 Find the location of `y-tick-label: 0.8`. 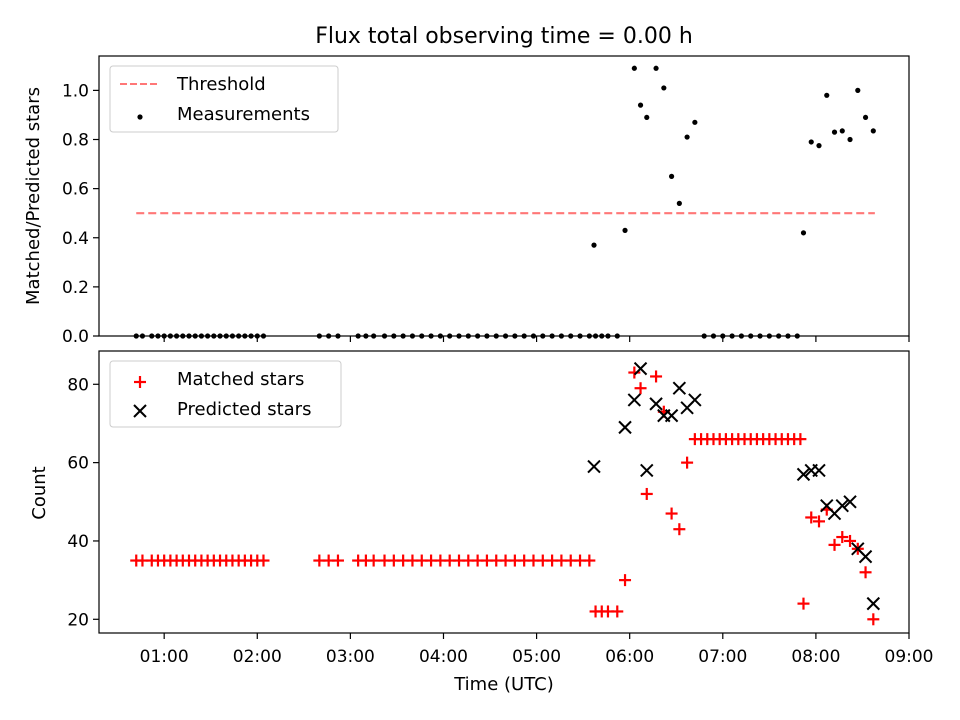

y-tick-label: 0.8 is located at coordinates (75, 141).